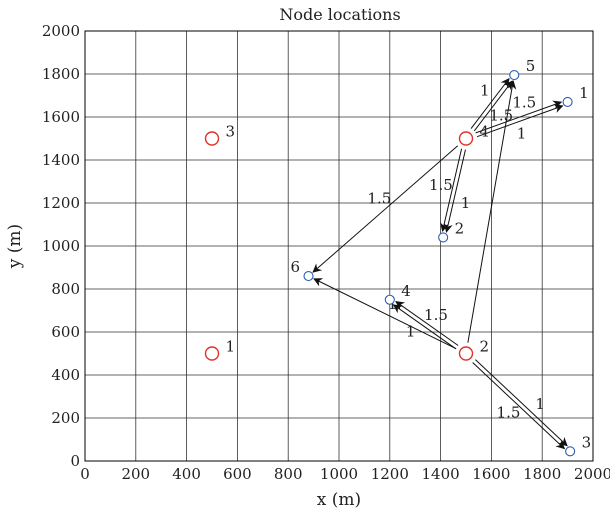 Image resolution: width=610 pixels, height=517 pixels. What do you see at coordinates (75, 461) in the screenshot?
I see `y-tick-label: 0` at bounding box center [75, 461].